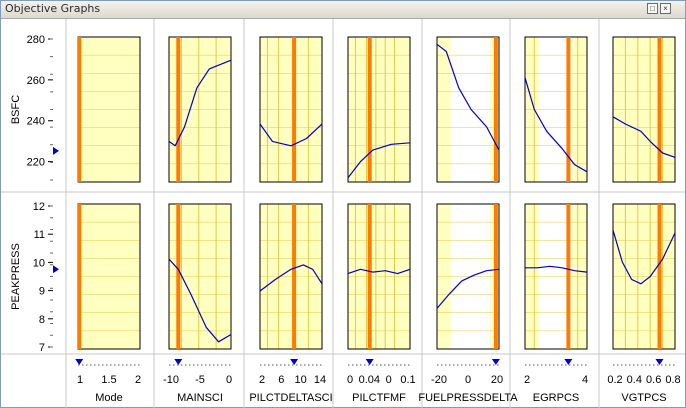 Image resolution: width=686 pixels, height=408 pixels. What do you see at coordinates (36, 40) in the screenshot?
I see `y-tick-label: 280` at bounding box center [36, 40].